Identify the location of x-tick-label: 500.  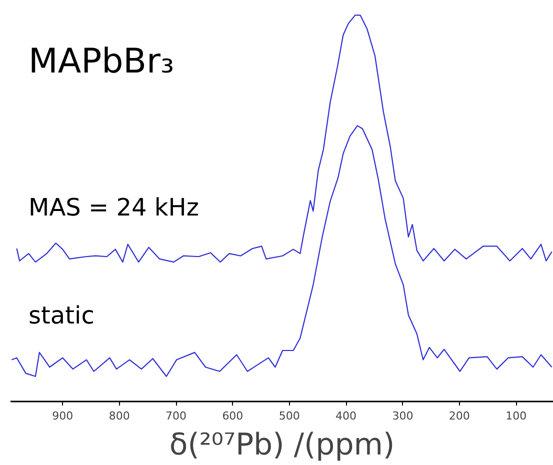
(289, 416).